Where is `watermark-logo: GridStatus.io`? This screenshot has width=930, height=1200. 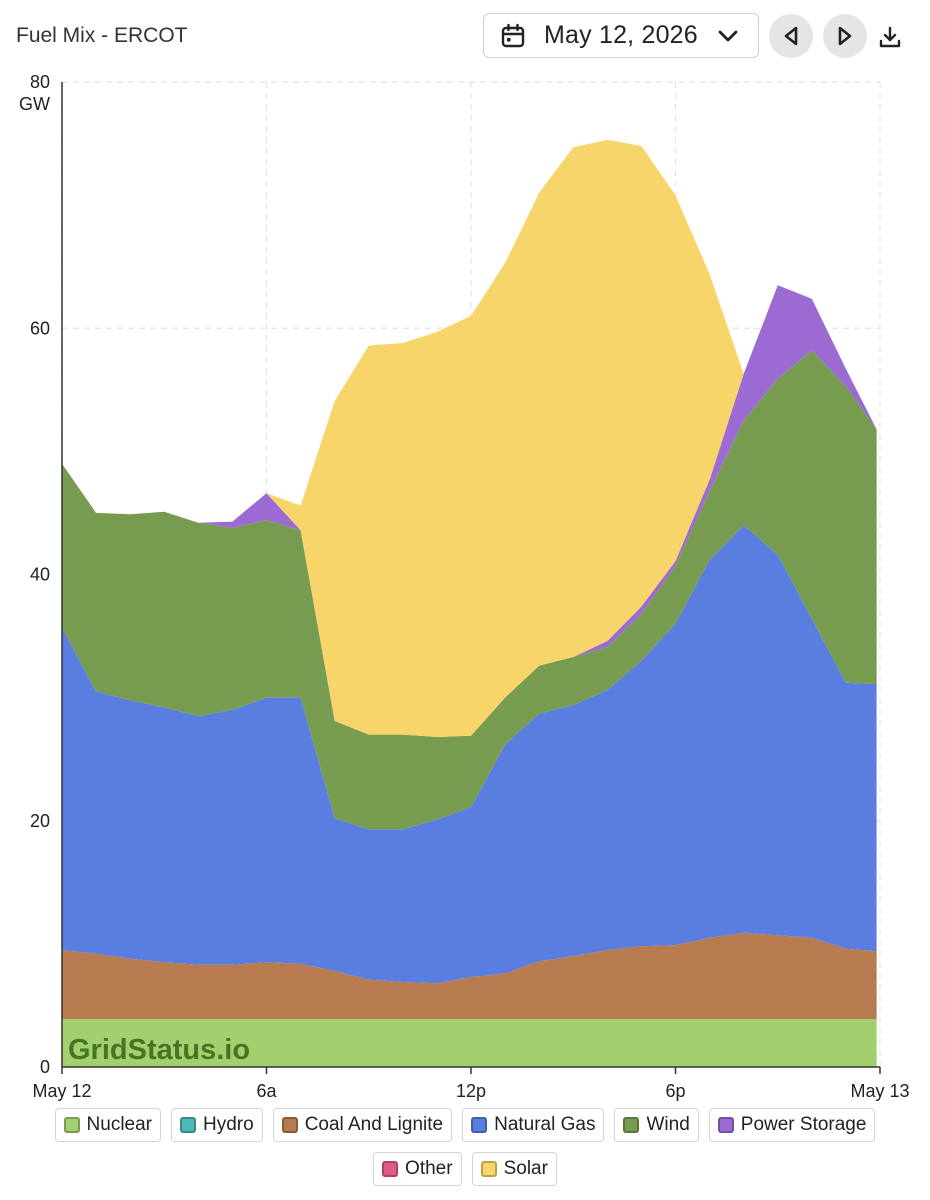 watermark-logo: GridStatus.io is located at coordinates (159, 1050).